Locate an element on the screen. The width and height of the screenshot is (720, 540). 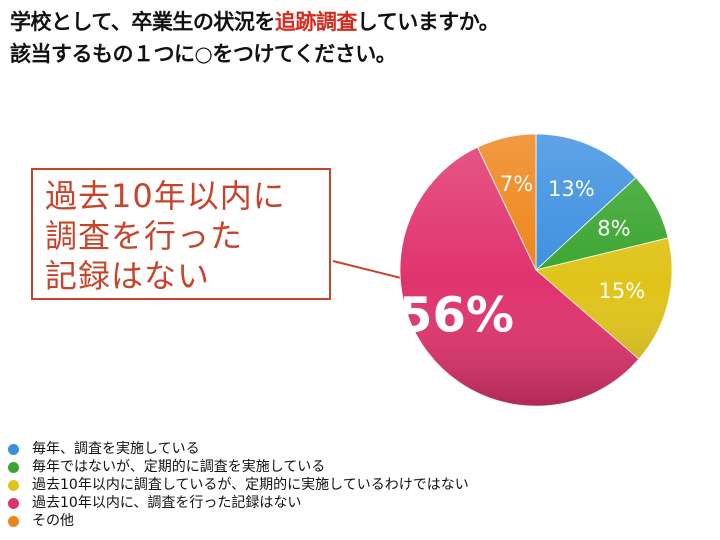
legend-label-4: 過去10年以内に、調査を行った記録はない is located at coordinates (167, 503).